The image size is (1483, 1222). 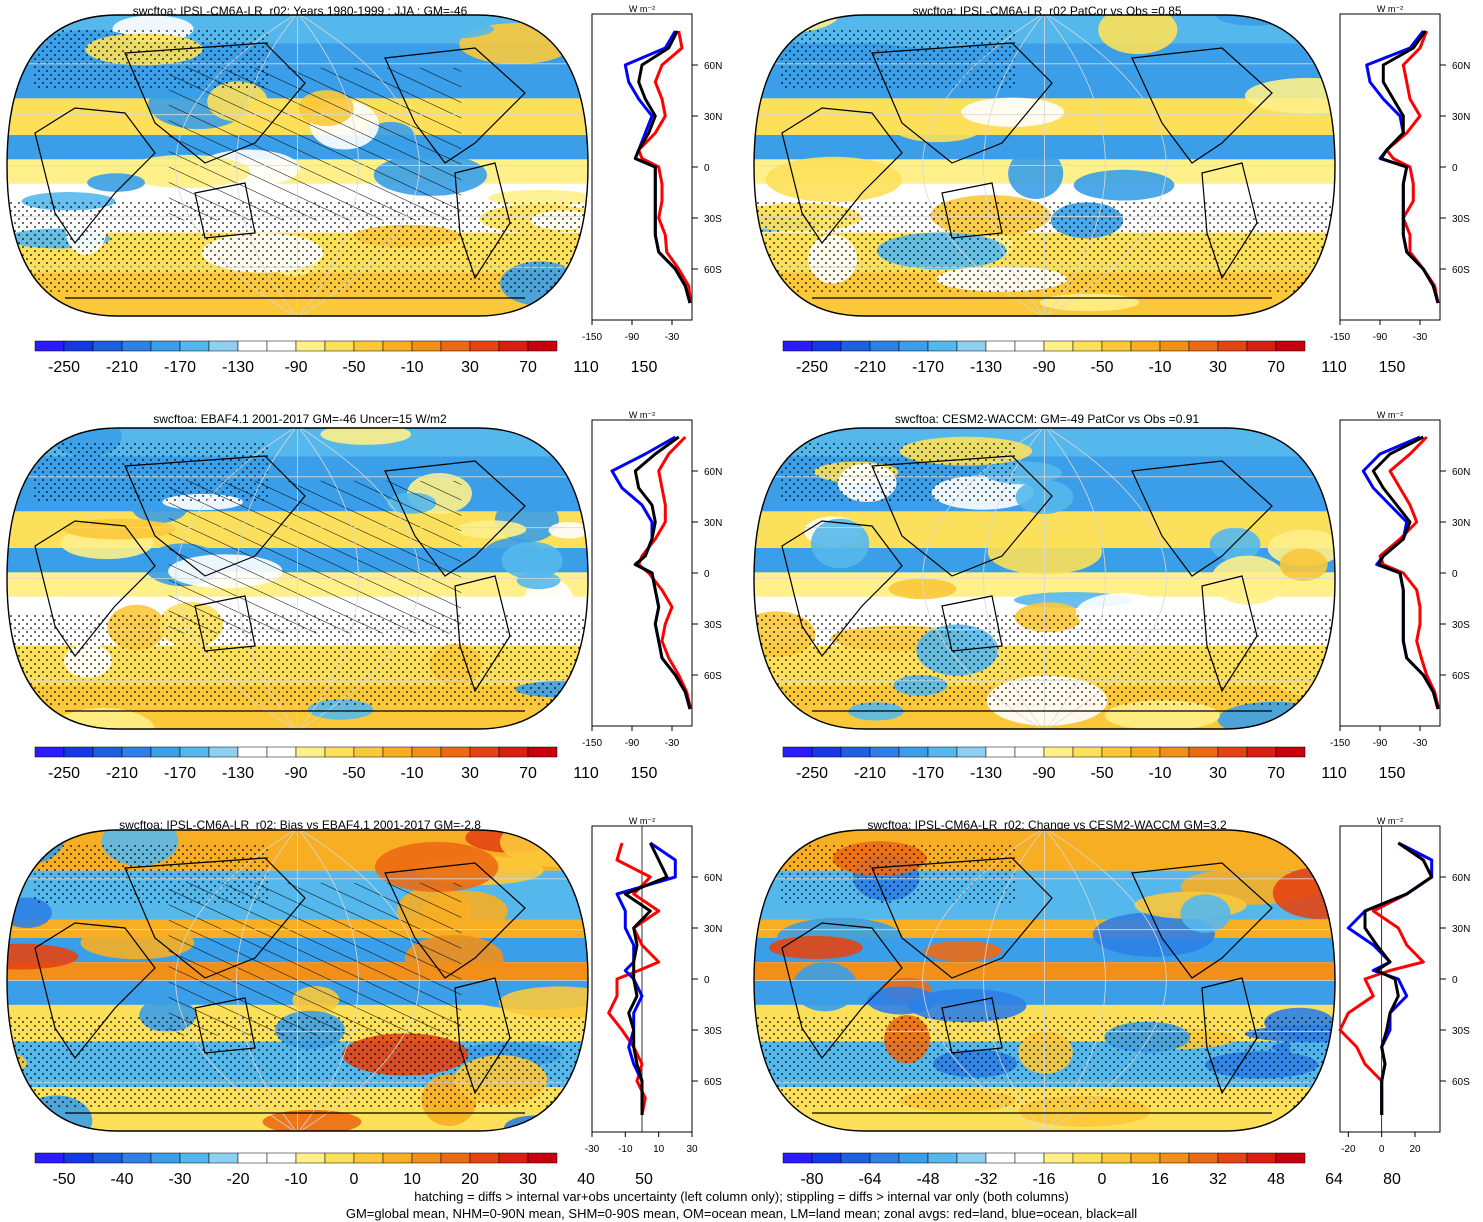 I want to click on colorbar-tick-label: 70, so click(x=528, y=367).